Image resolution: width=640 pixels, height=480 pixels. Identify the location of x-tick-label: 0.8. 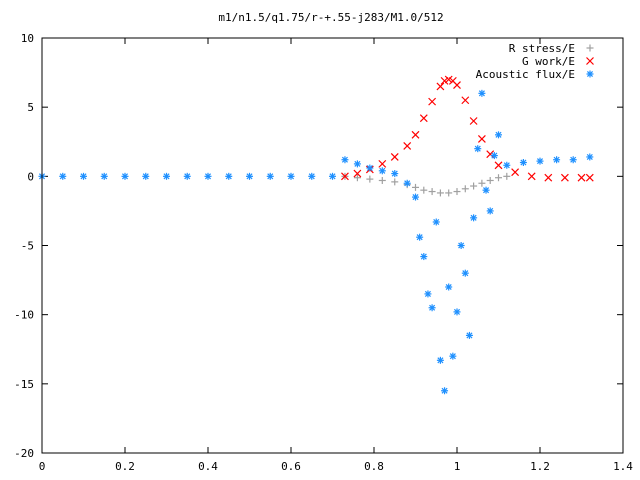
(374, 466).